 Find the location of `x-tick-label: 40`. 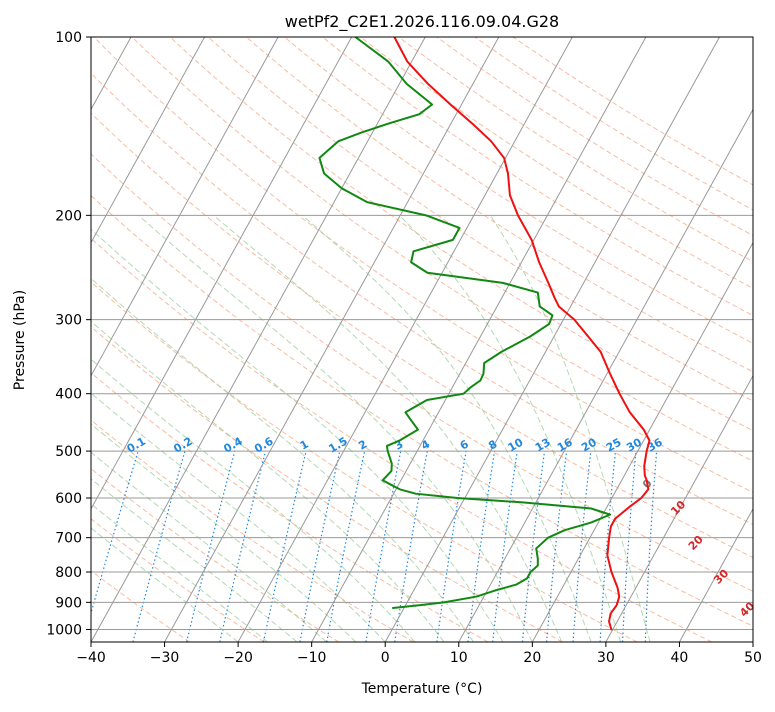

x-tick-label: 40 is located at coordinates (680, 658).